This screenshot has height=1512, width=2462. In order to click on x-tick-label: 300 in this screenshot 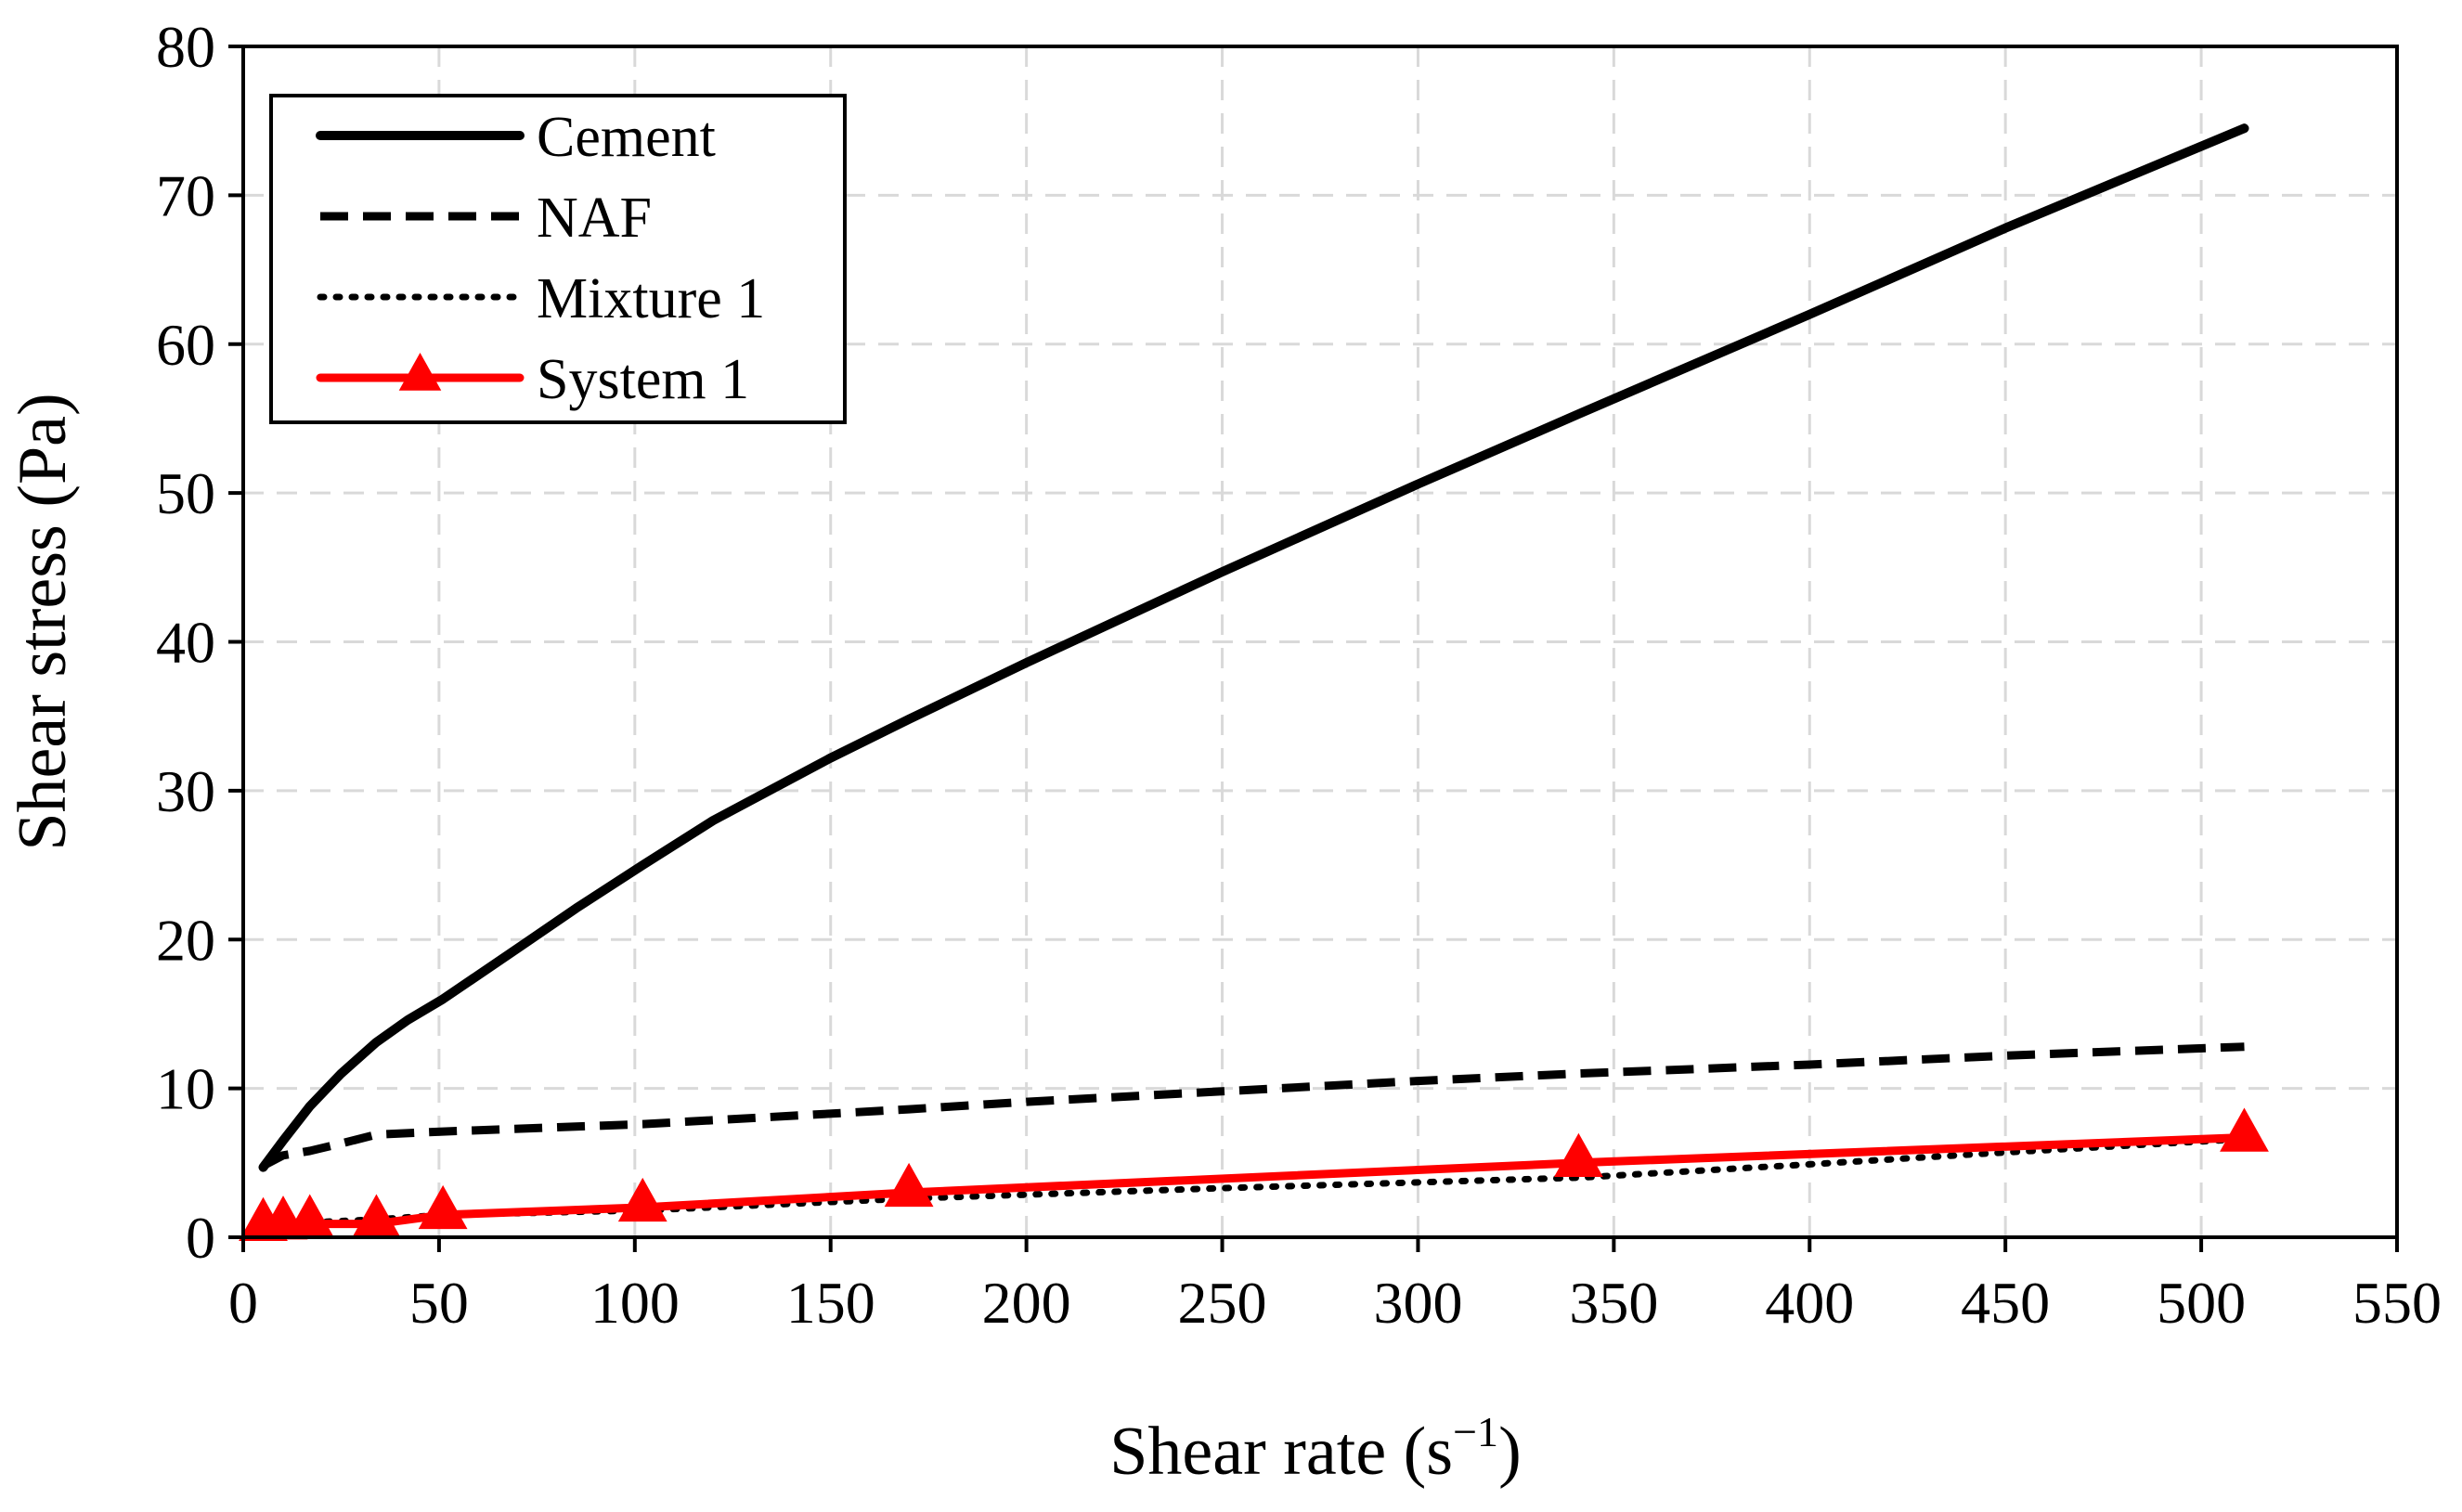, I will do `click(1417, 1303)`.